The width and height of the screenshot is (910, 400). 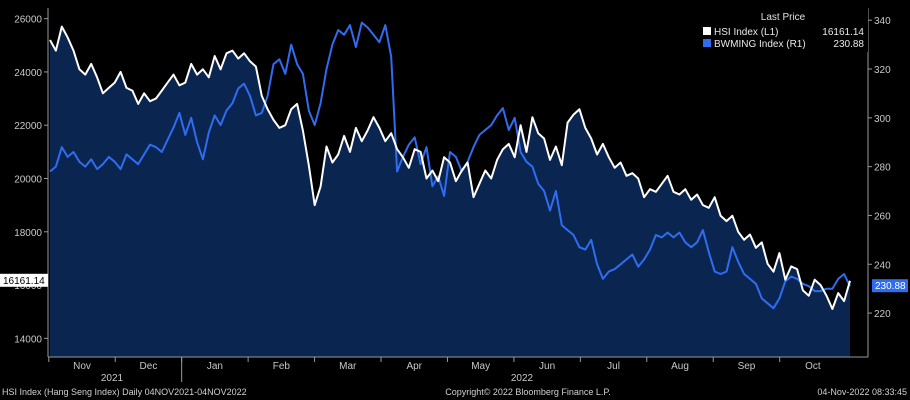 What do you see at coordinates (746, 32) in the screenshot?
I see `legend-label-hsi: HSI Index (L1)` at bounding box center [746, 32].